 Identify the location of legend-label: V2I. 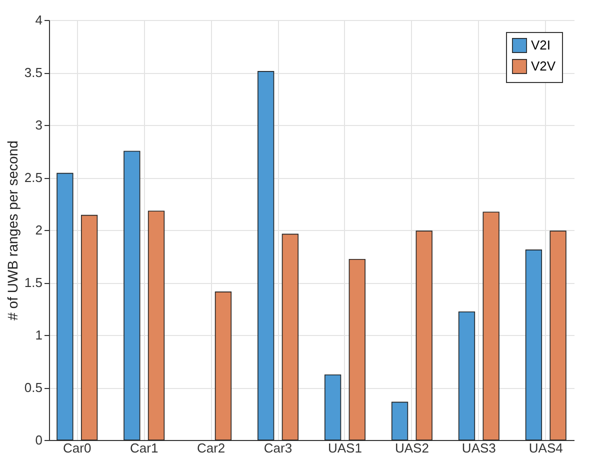
(541, 45).